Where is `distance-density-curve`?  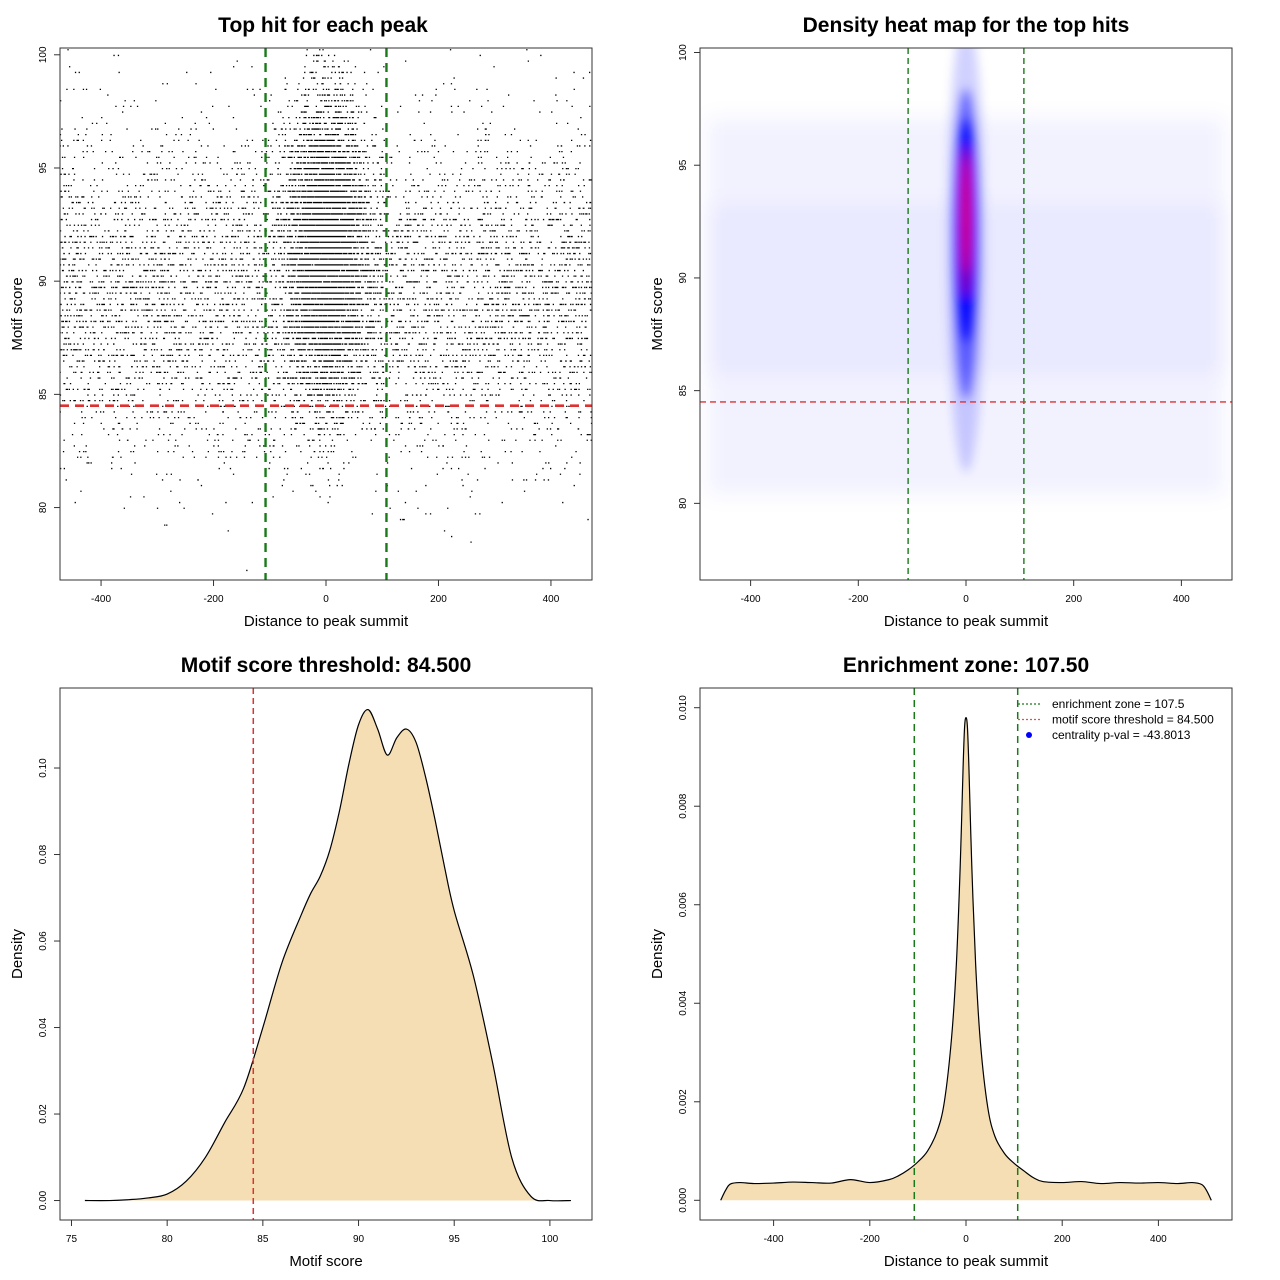
distance-density-curve is located at coordinates (966, 958).